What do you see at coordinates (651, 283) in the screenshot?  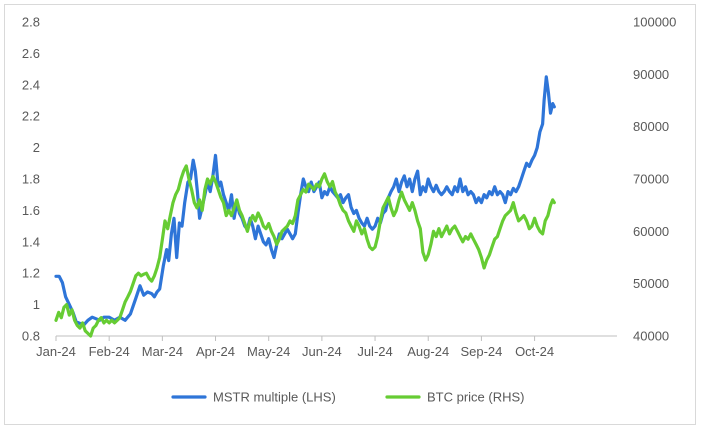 I see `right-tick-label: 50000` at bounding box center [651, 283].